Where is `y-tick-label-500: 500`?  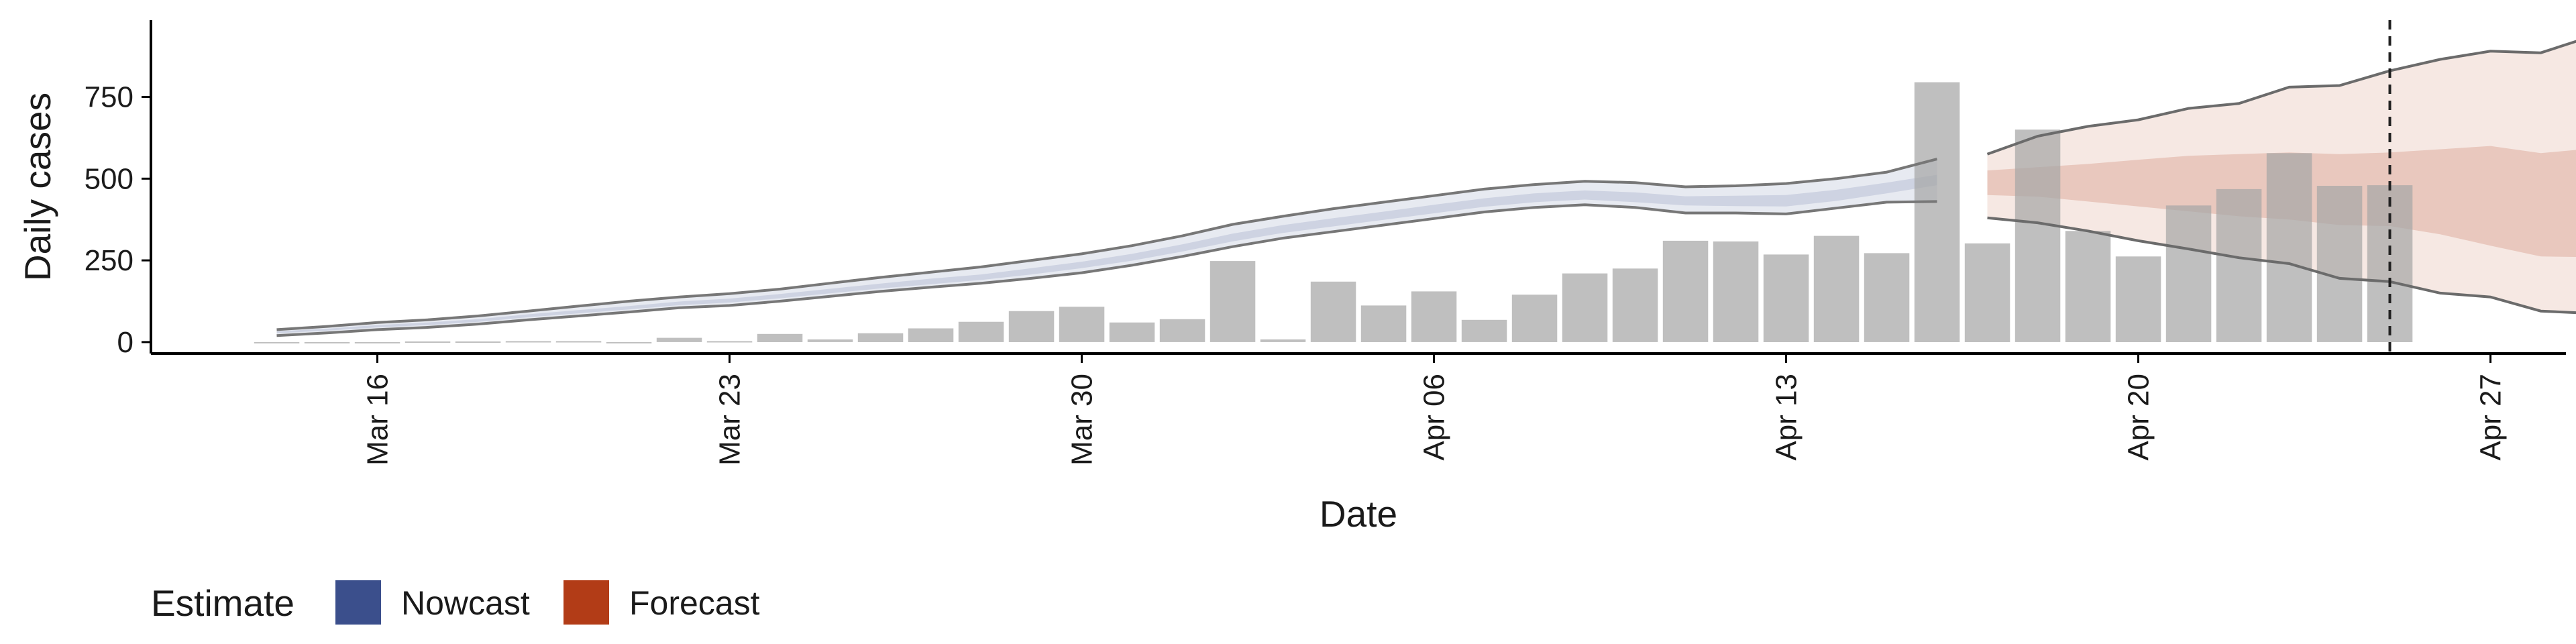 y-tick-label-500: 500 is located at coordinates (109, 178).